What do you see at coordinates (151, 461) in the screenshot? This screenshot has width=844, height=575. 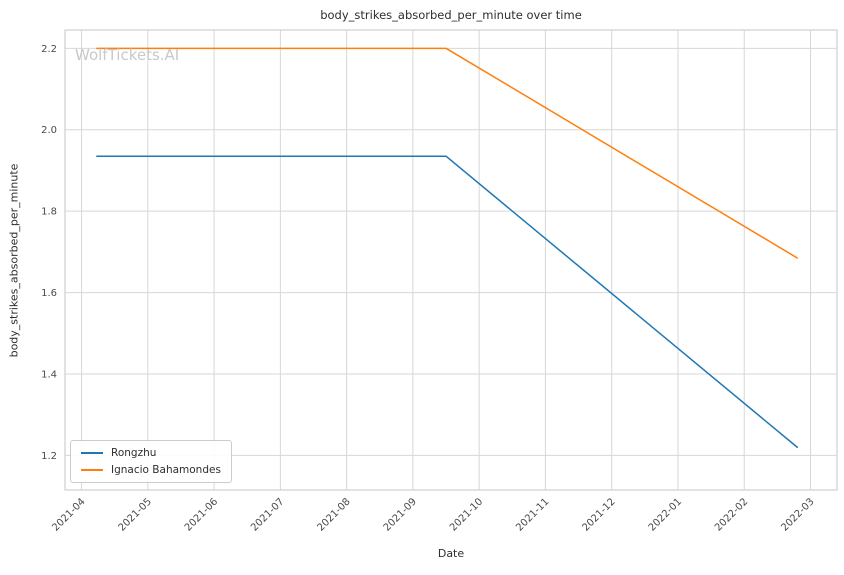 I see `legend: Rongzhu Ignacio Bahamondes` at bounding box center [151, 461].